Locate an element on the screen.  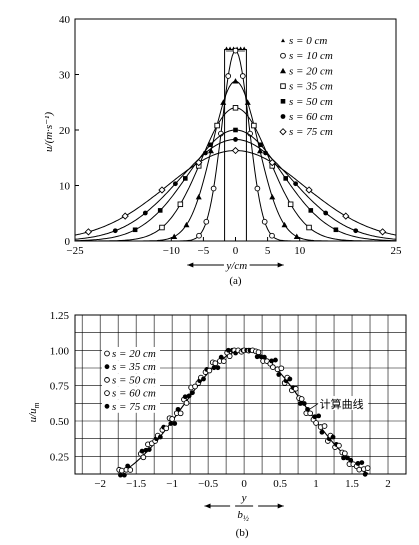
legend-entry: s = 35 cm is located at coordinates (311, 87).